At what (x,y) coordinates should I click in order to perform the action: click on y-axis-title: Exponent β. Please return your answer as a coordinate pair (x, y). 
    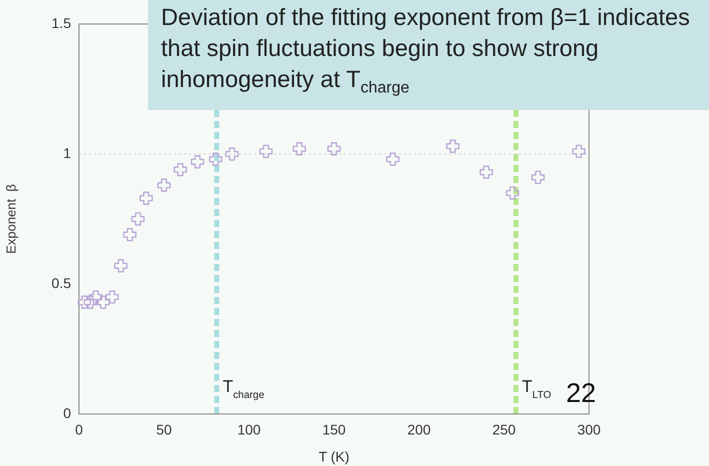
    Looking at the image, I should click on (10, 219).